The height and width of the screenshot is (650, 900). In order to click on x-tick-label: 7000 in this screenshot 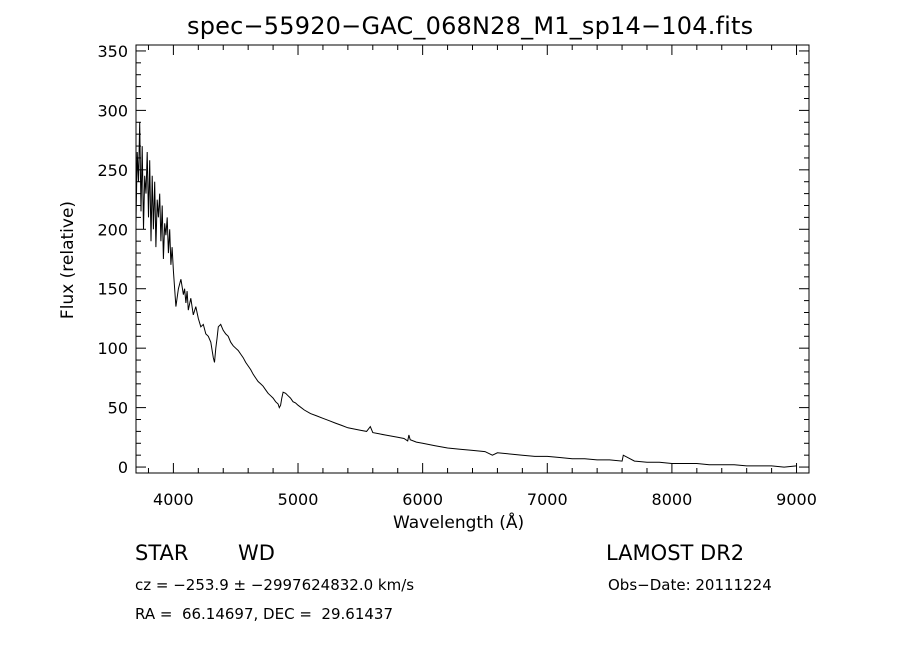, I will do `click(547, 499)`.